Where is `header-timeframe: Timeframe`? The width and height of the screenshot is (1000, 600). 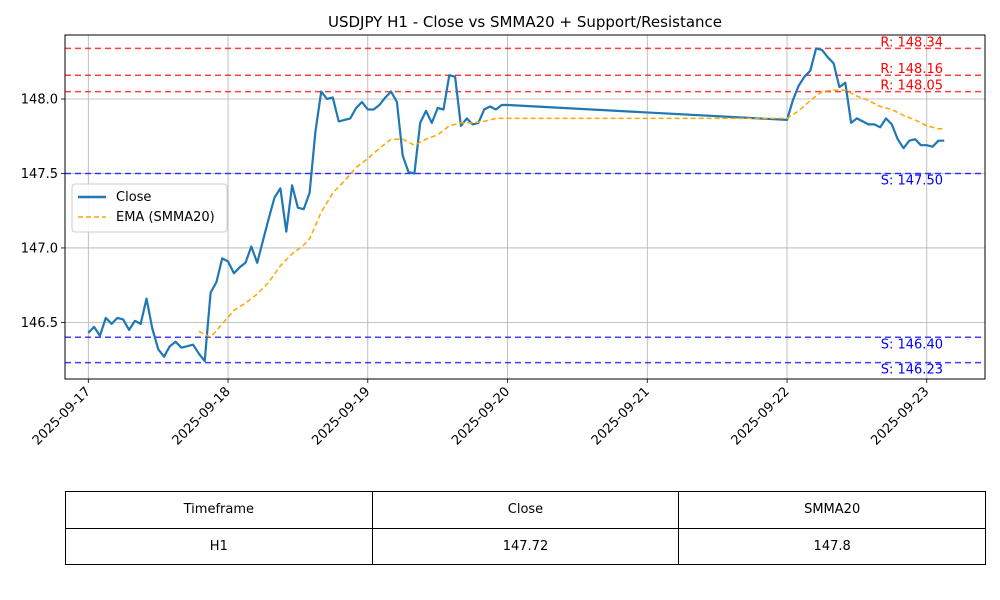 header-timeframe: Timeframe is located at coordinates (219, 510).